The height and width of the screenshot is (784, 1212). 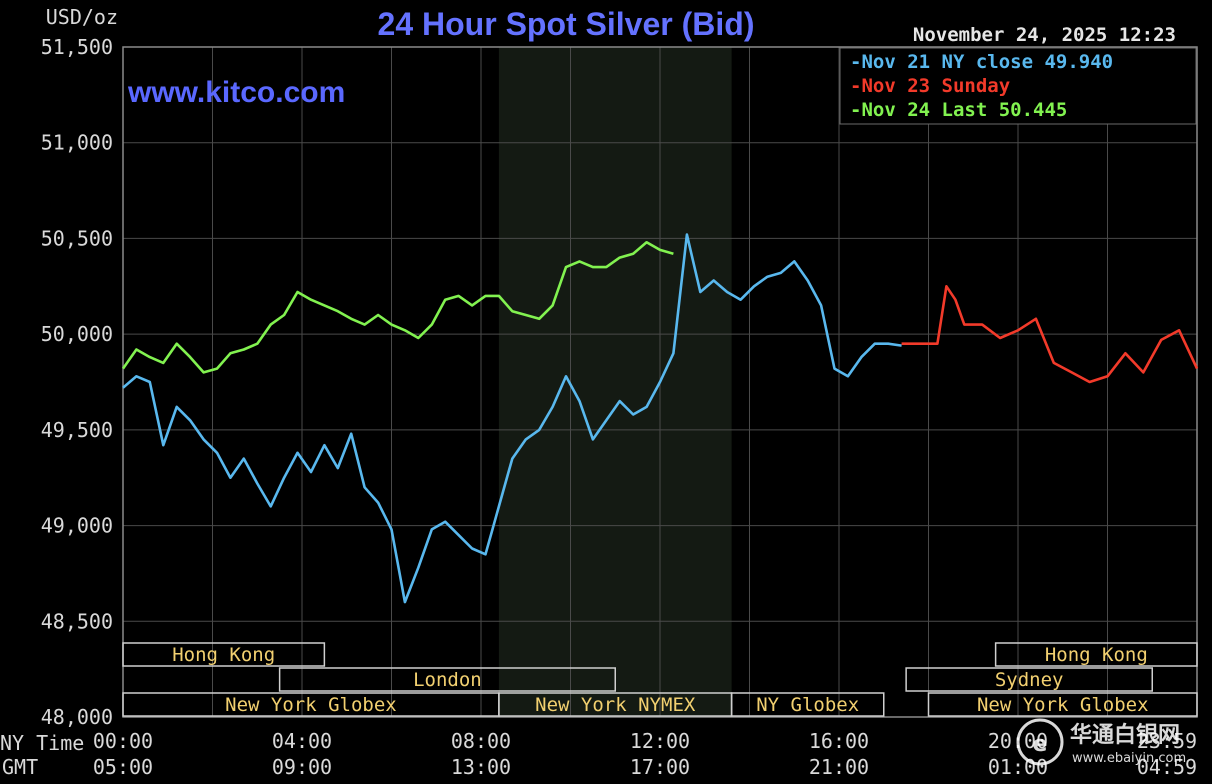 What do you see at coordinates (77, 621) in the screenshot?
I see `y-tick-label: 48,500` at bounding box center [77, 621].